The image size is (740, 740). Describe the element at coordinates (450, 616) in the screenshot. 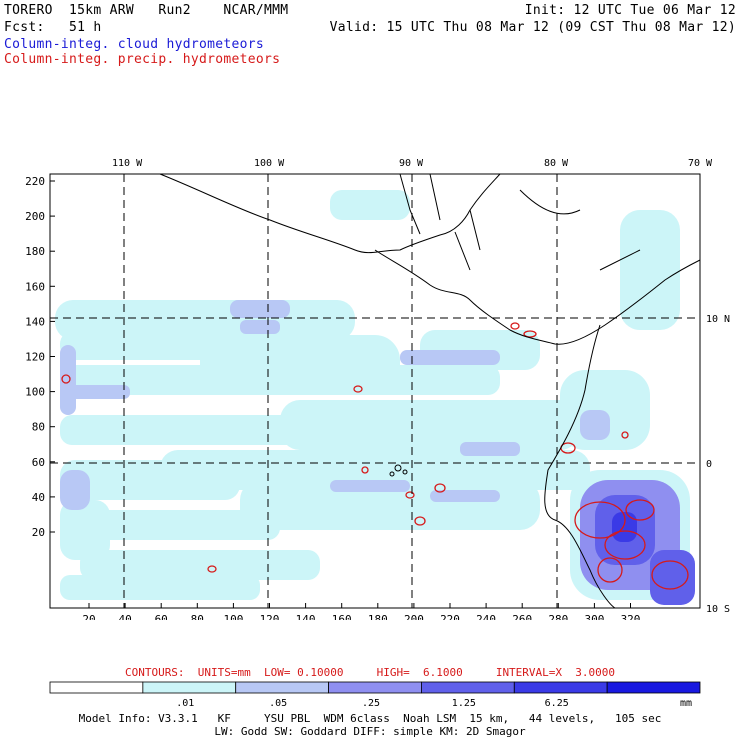

I see `x-tick-label: 220` at that location.